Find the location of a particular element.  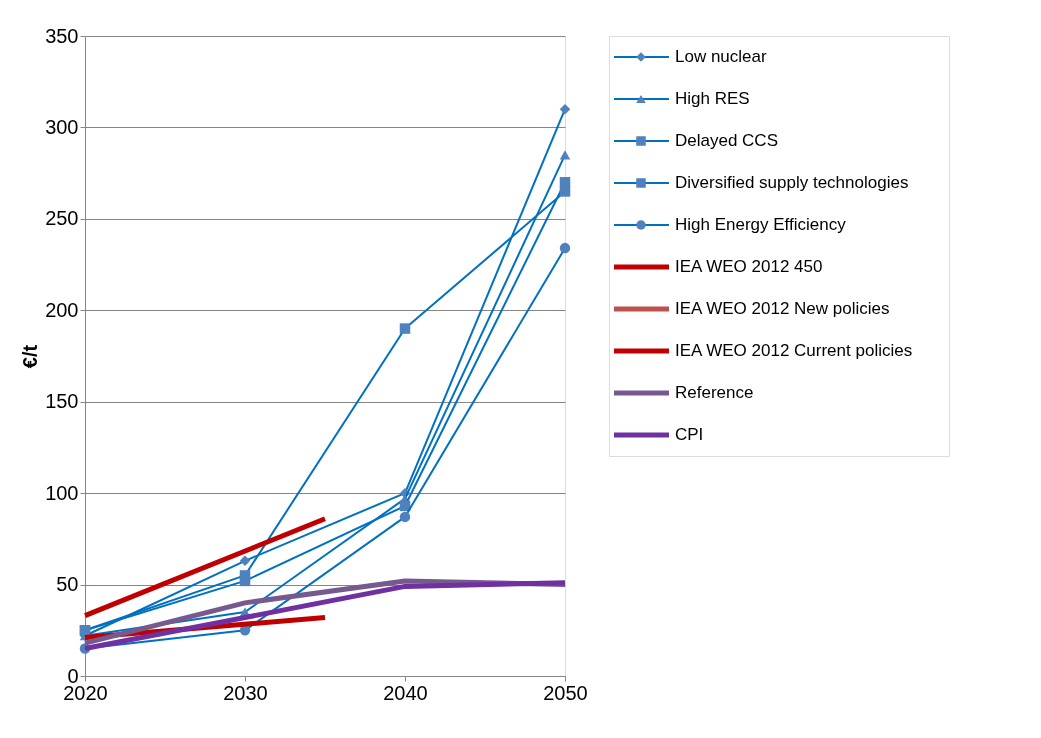

legend-label: Delayed CCS is located at coordinates (726, 140).